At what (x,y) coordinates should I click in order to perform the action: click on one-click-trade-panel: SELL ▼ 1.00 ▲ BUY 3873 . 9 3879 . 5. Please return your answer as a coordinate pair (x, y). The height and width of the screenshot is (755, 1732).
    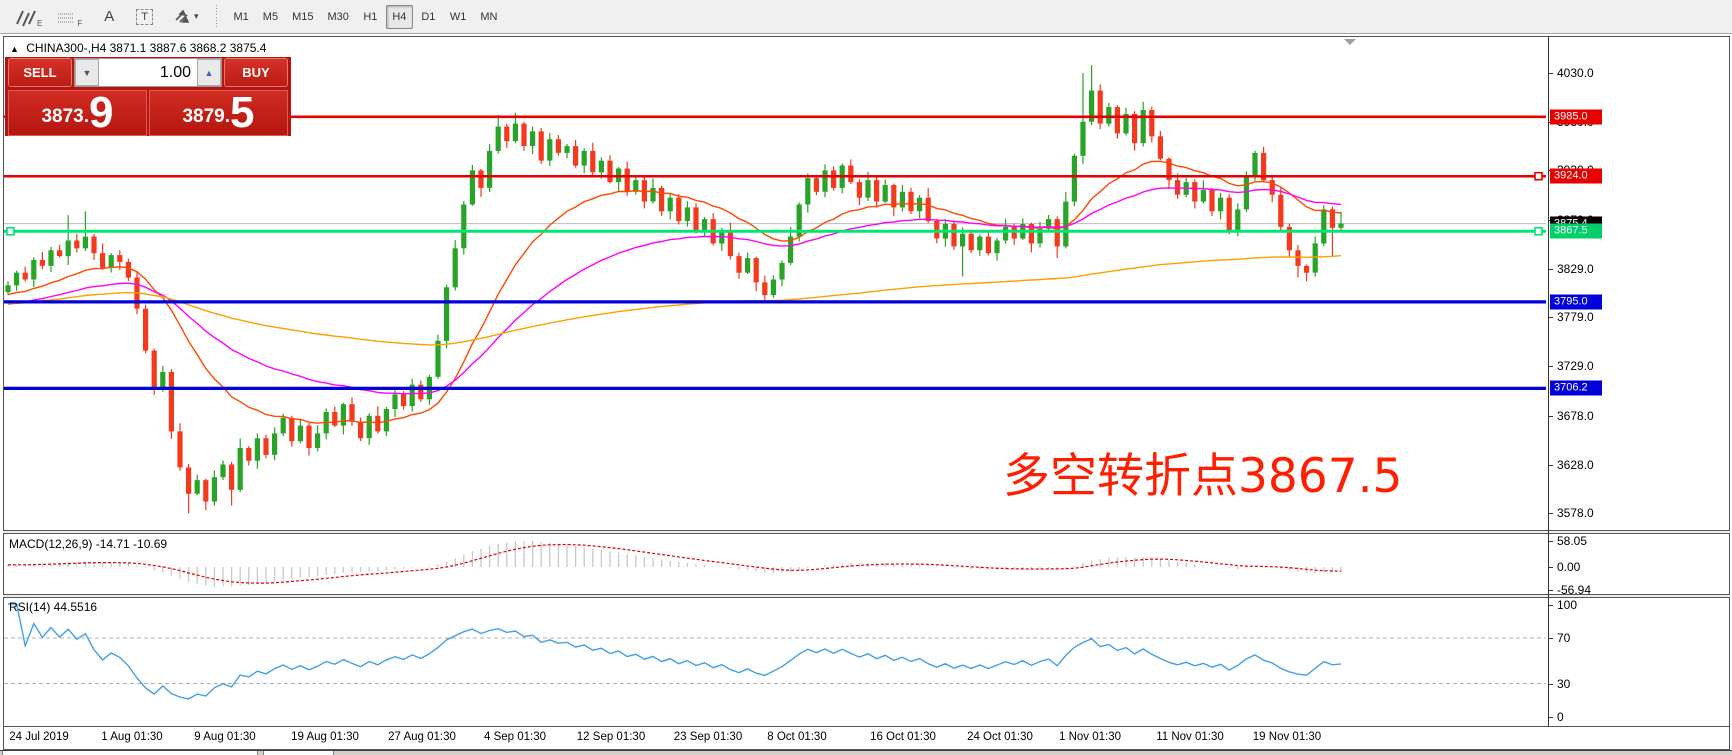
    Looking at the image, I should click on (148, 96).